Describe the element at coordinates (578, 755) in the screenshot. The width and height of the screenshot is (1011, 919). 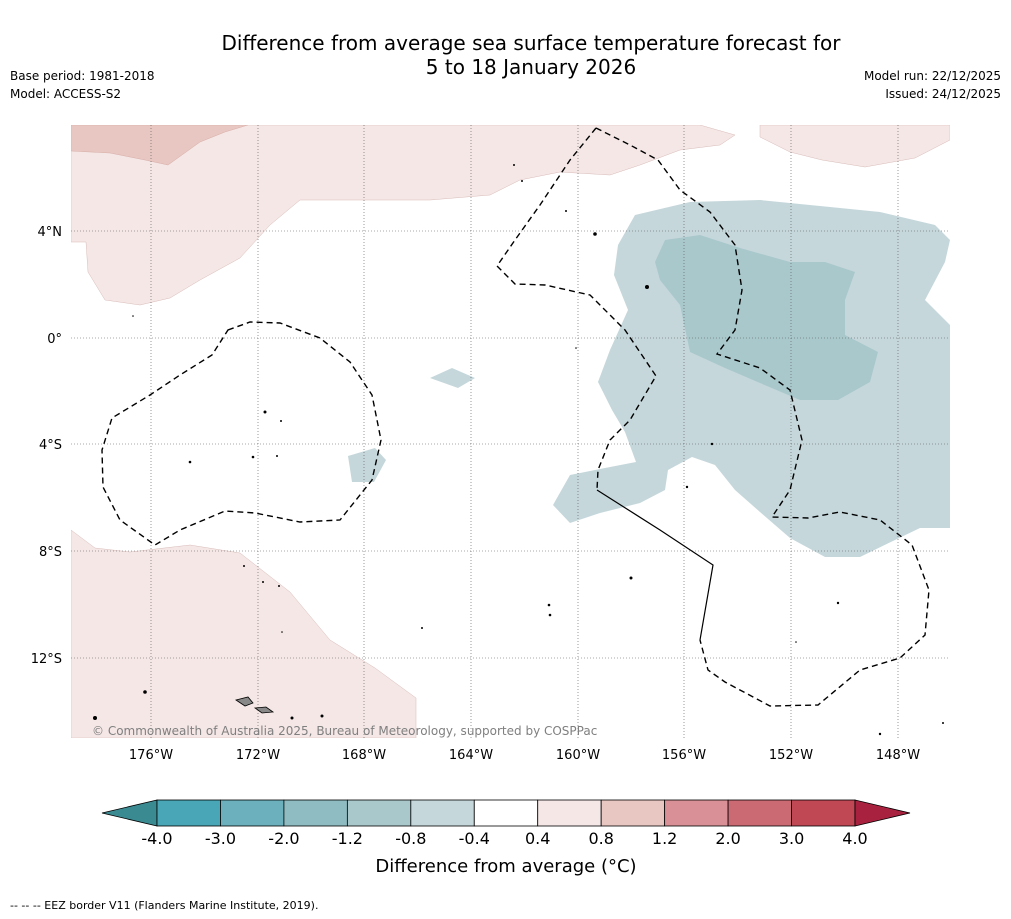
I see `lon-label-160w: 160°W` at that location.